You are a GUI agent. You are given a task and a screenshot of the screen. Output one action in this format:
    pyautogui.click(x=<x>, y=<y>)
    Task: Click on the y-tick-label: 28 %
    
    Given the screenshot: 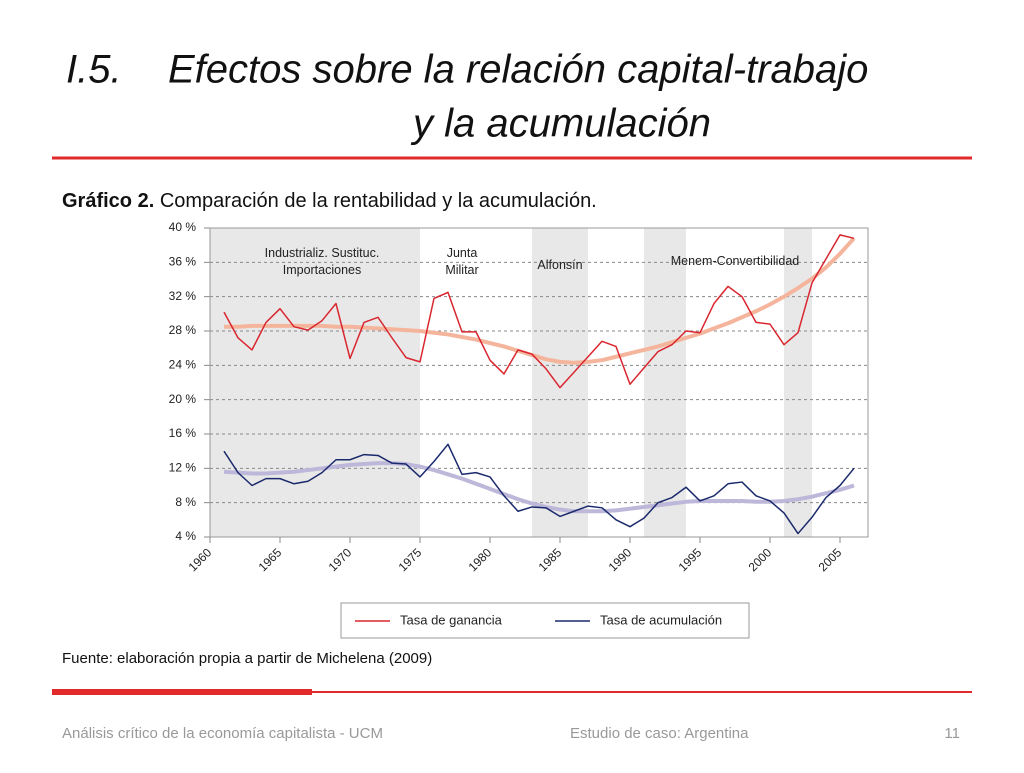 What is the action you would take?
    pyautogui.click(x=183, y=330)
    